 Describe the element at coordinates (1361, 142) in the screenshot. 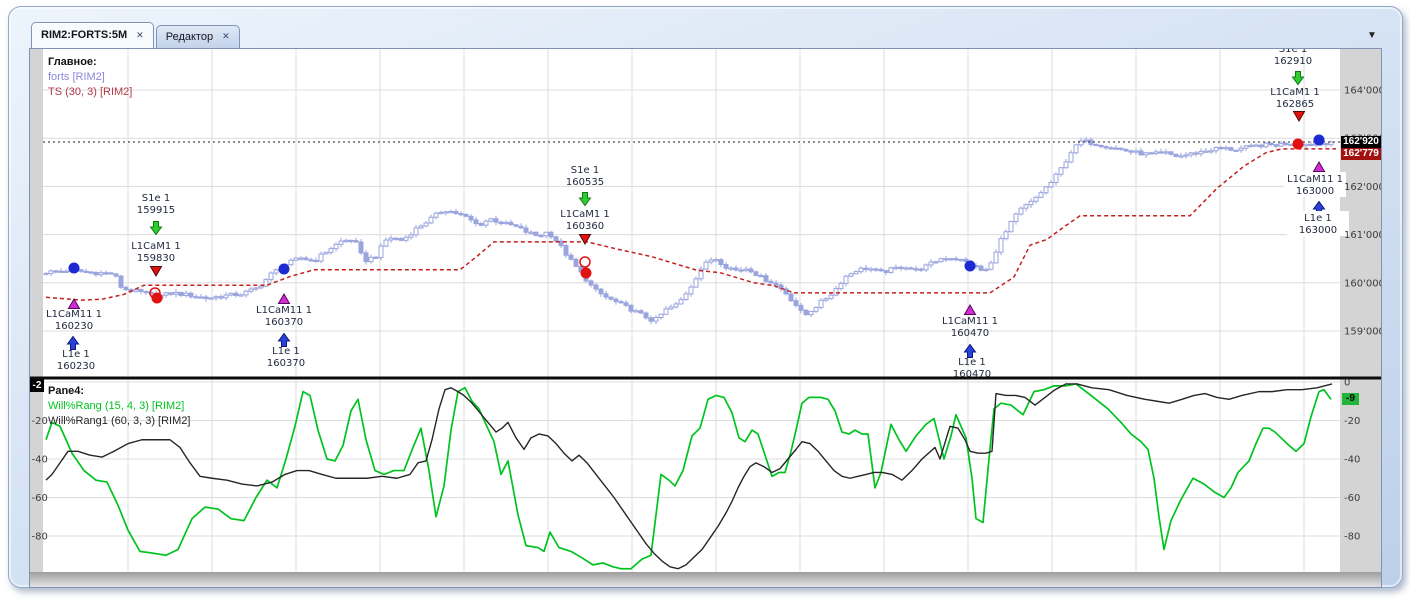

I see `last-price-badge: 162'920` at that location.